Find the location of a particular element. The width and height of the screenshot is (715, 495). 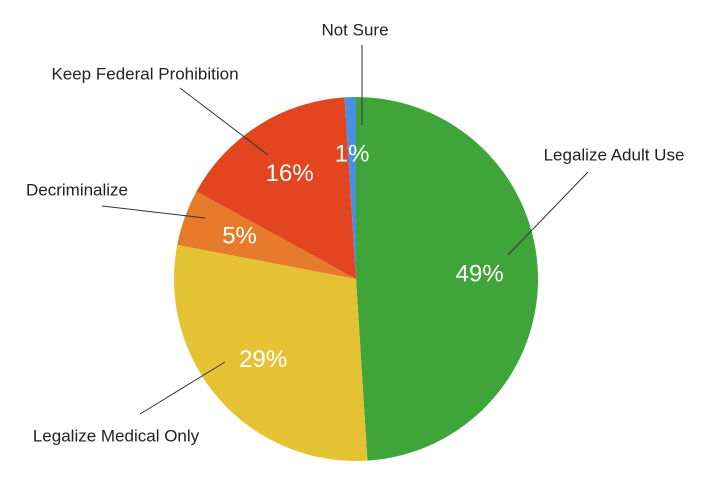

value-label: 29% is located at coordinates (263, 359).